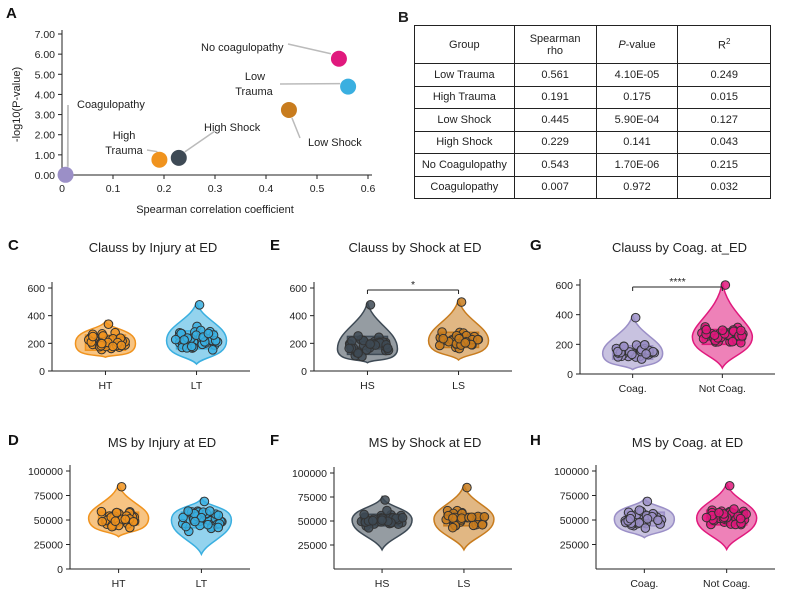 Image resolution: width=785 pixels, height=601 pixels. Describe the element at coordinates (48, 497) in the screenshot. I see `y-tick-label: 75000` at that location.